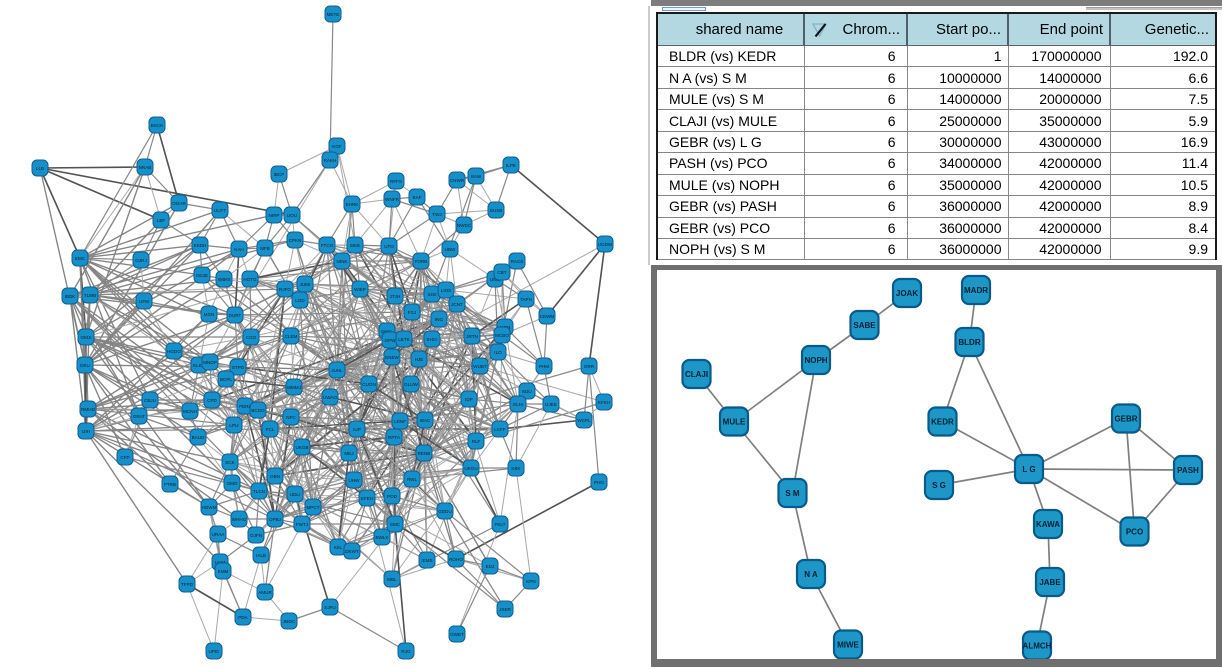 The image size is (1222, 669). I want to click on svg-text: RLF, so click(476, 441).